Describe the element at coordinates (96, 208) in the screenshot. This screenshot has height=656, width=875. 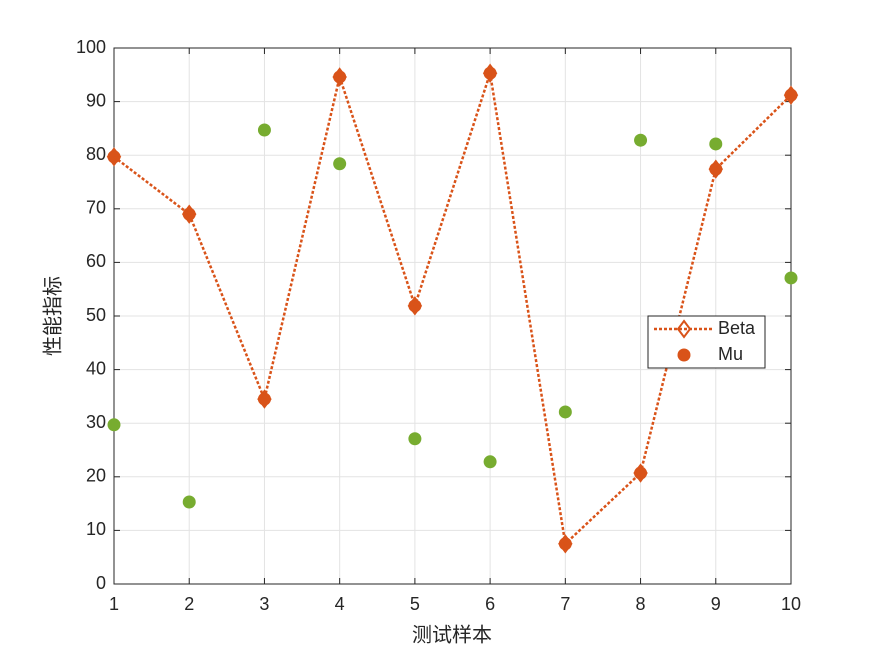
I see `y-tick-label: 70` at that location.